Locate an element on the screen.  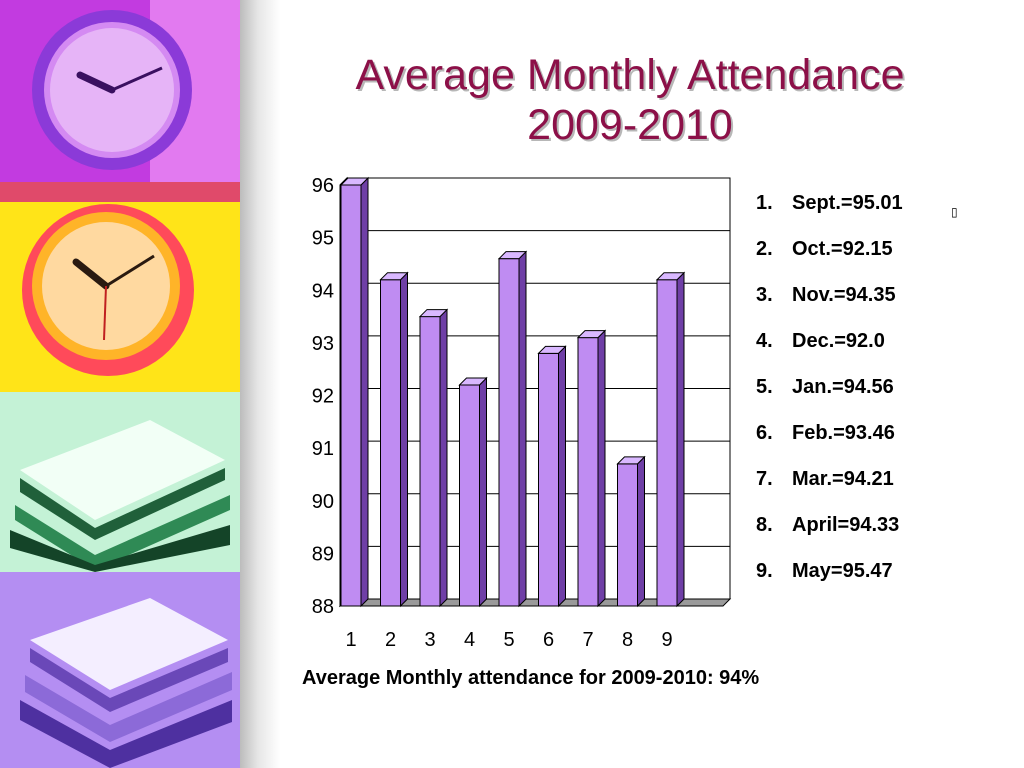
month-item-number: 1. is located at coordinates (764, 203).